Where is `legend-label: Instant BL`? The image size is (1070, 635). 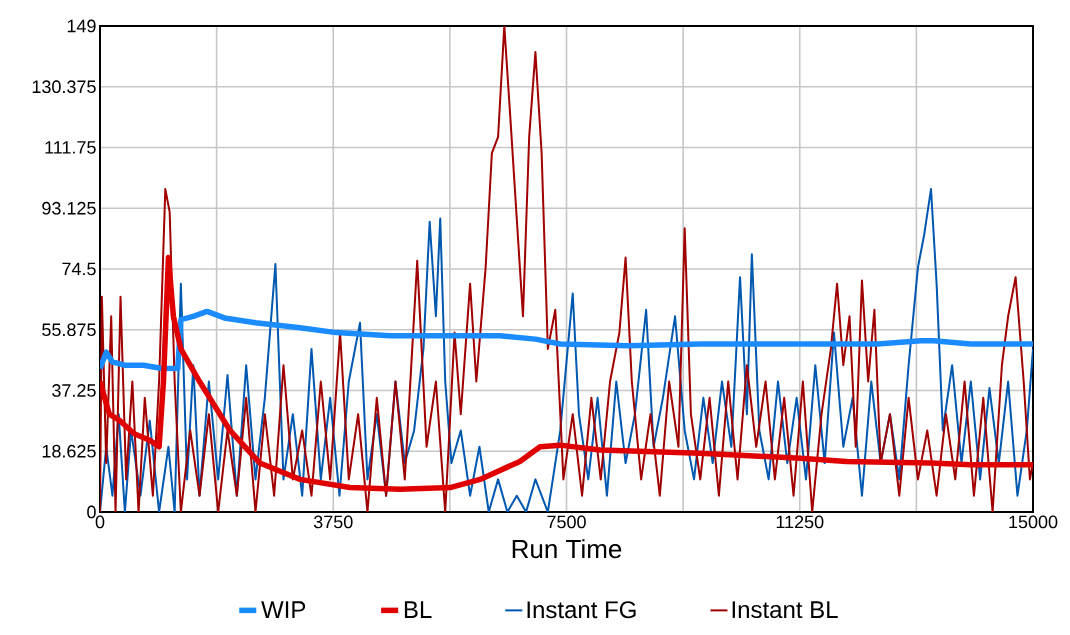 legend-label: Instant BL is located at coordinates (785, 610).